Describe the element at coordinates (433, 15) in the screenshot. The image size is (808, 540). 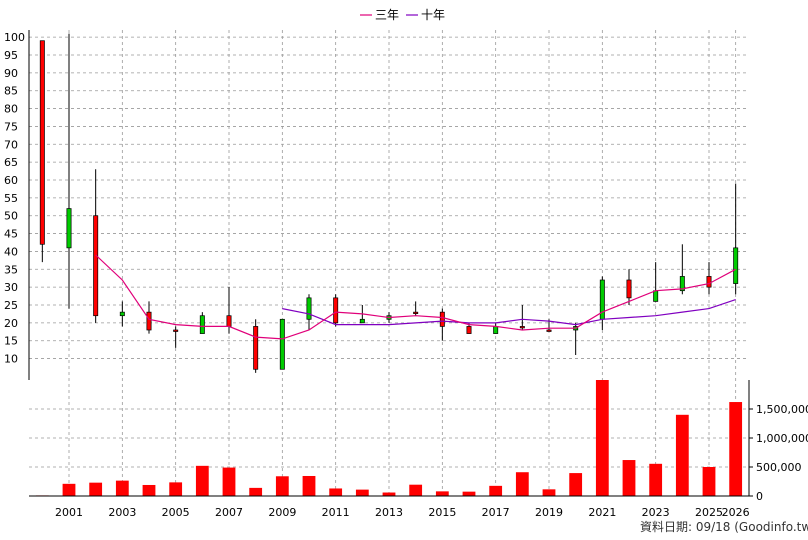
I see `legend-ma10-label: 十年` at that location.